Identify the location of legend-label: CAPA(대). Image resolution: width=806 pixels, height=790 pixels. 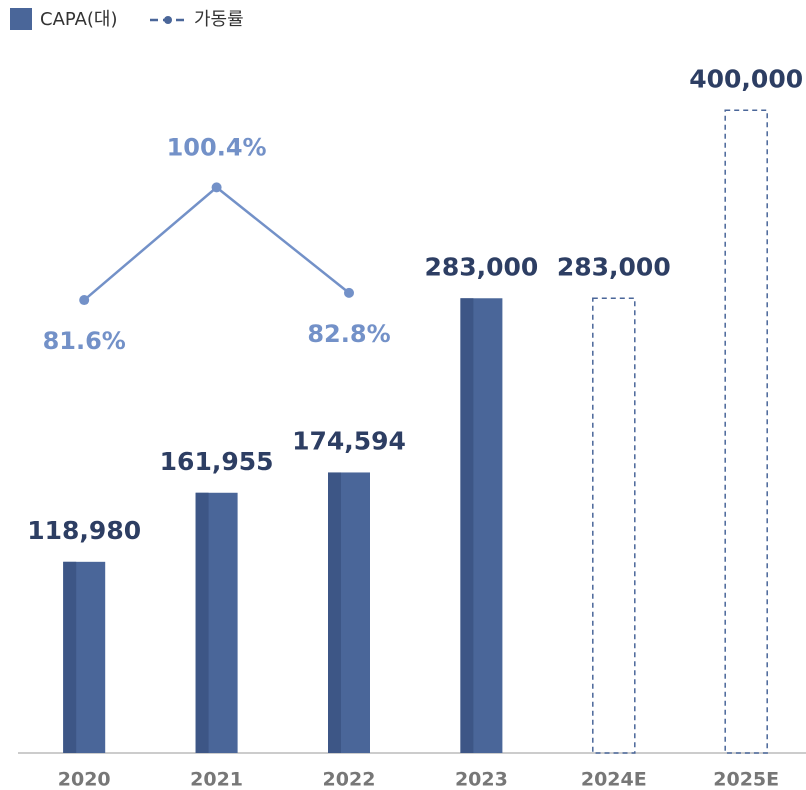
(79, 19).